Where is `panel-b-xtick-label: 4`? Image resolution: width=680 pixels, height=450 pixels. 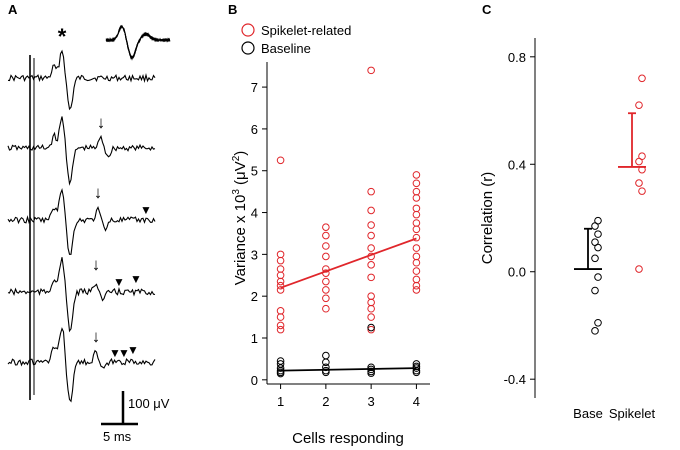 panel-b-xtick-label: 4 is located at coordinates (416, 401).